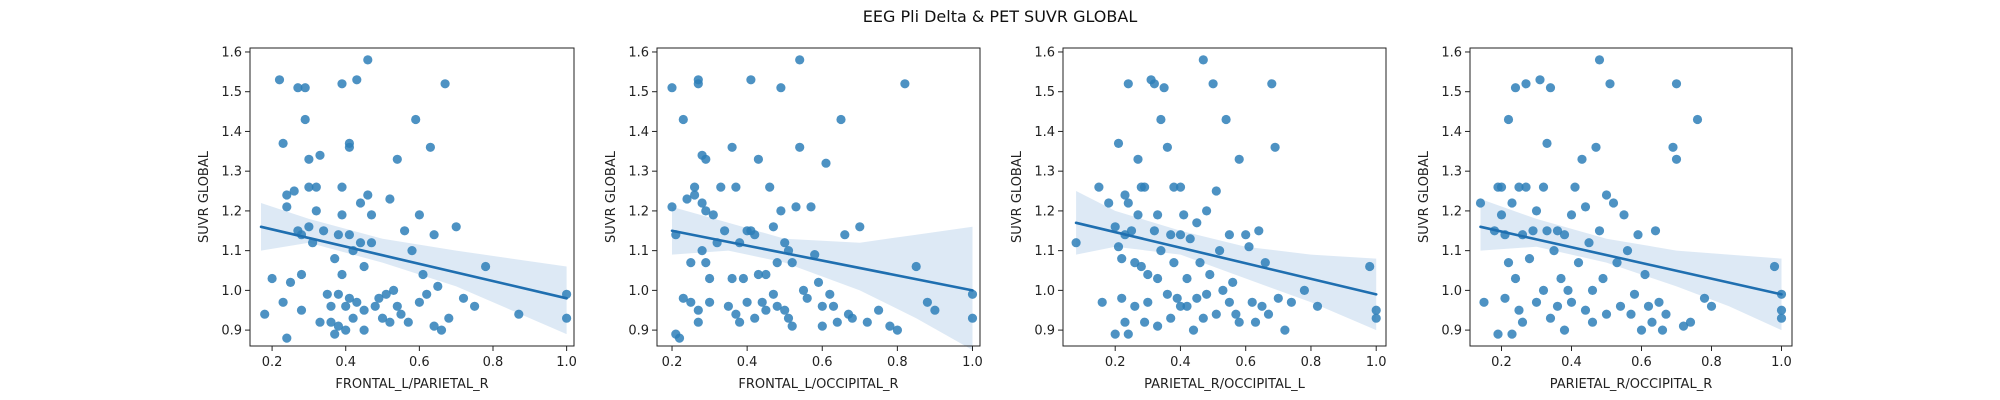 Image resolution: width=2000 pixels, height=400 pixels. What do you see at coordinates (272, 362) in the screenshot?
I see `x-tick-label: 0.2` at bounding box center [272, 362].